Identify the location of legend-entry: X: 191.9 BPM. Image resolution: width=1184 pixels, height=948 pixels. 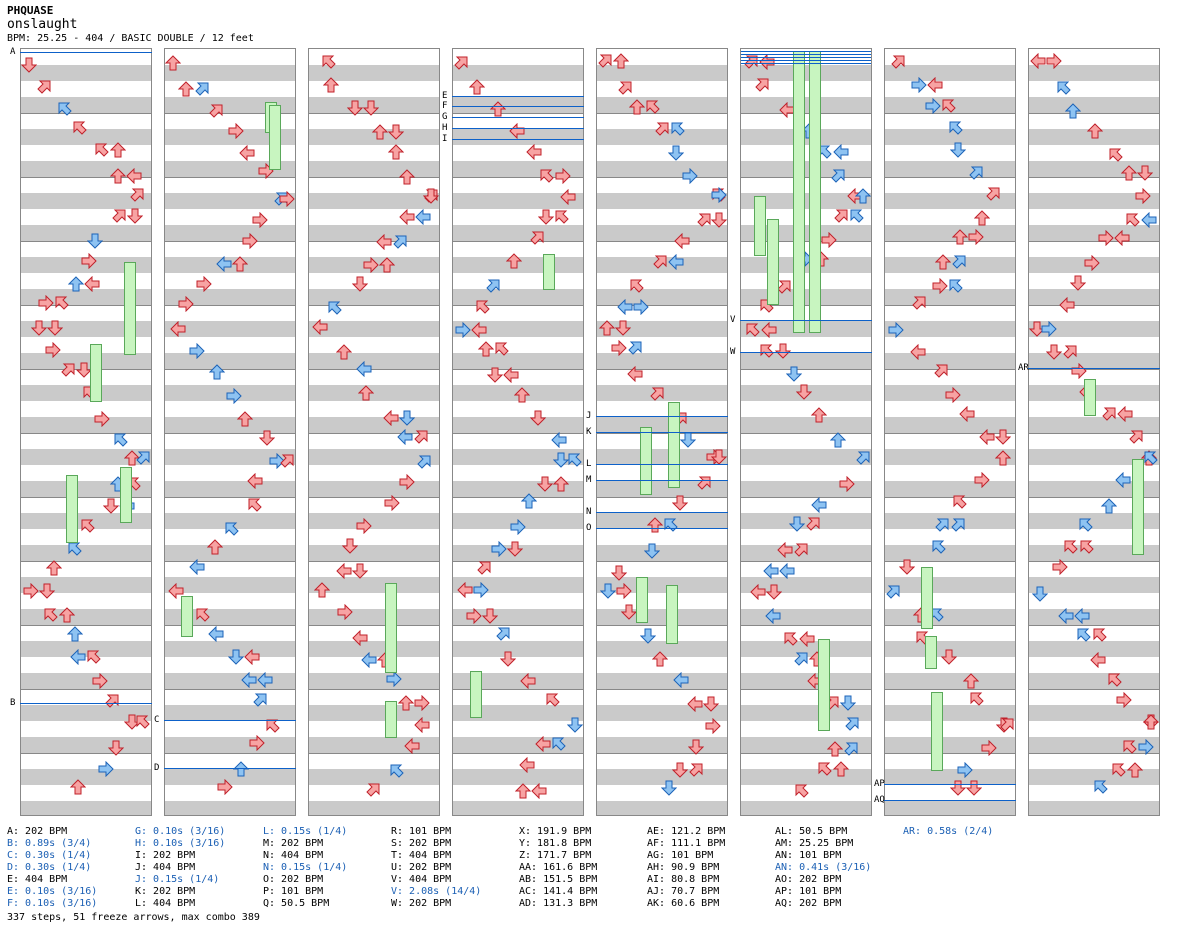
(555, 831).